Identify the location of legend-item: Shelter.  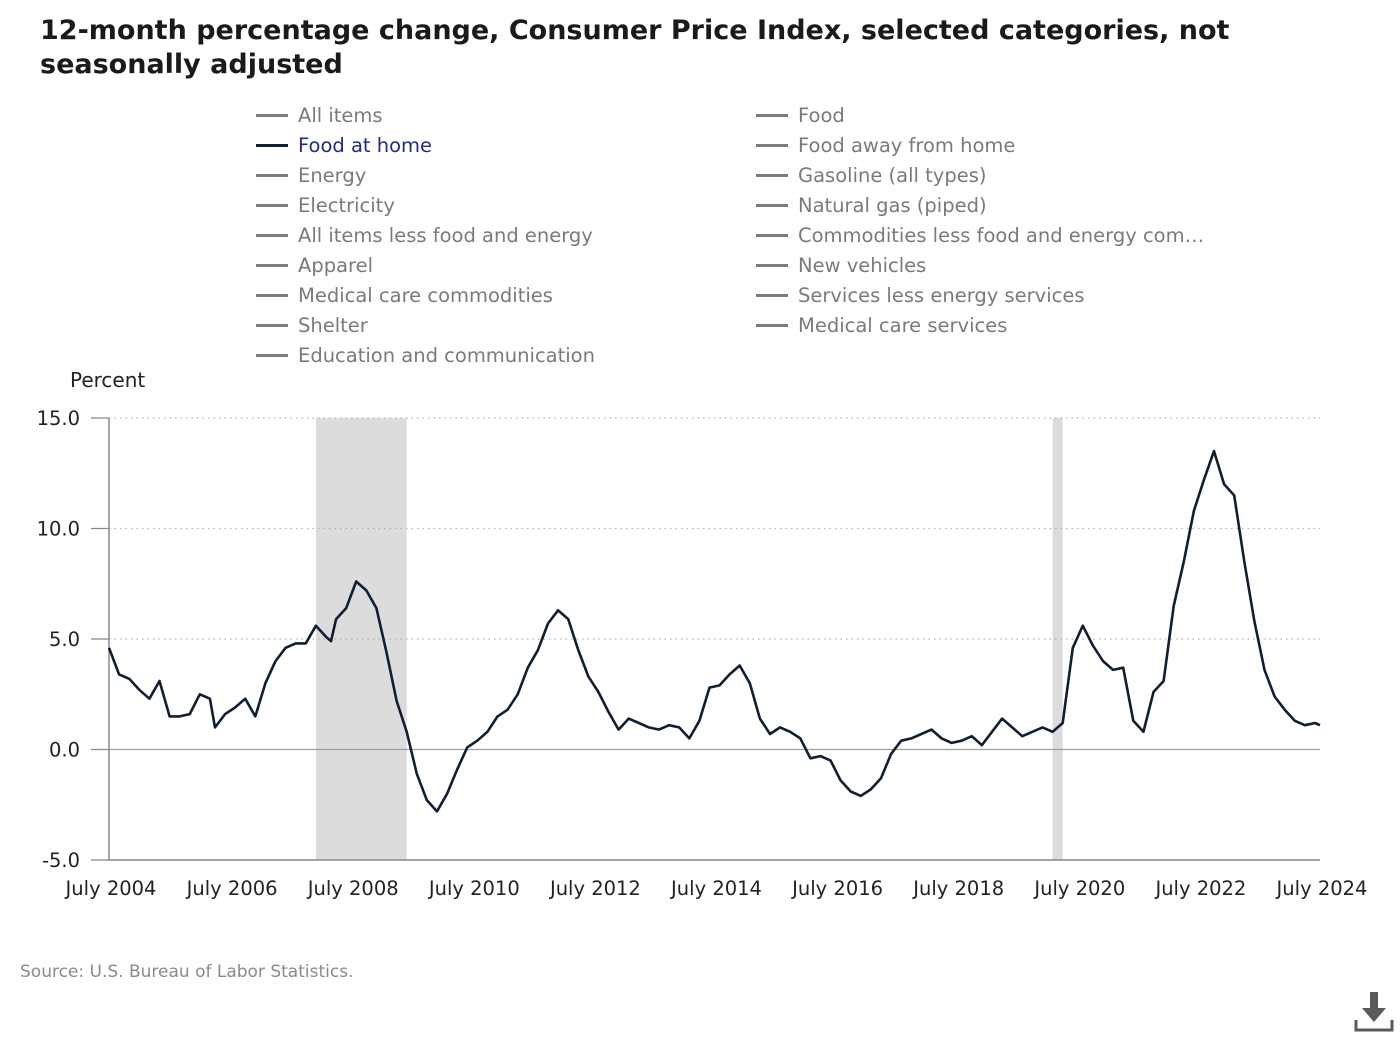
(312, 325).